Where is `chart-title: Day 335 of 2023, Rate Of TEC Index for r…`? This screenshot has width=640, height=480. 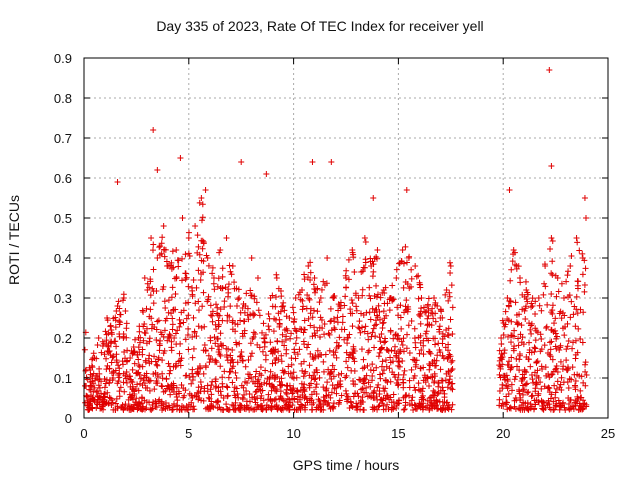 chart-title: Day 335 of 2023, Rate Of TEC Index for r… is located at coordinates (320, 26).